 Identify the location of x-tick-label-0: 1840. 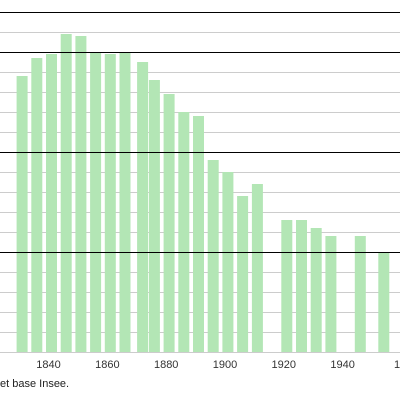
(48, 365).